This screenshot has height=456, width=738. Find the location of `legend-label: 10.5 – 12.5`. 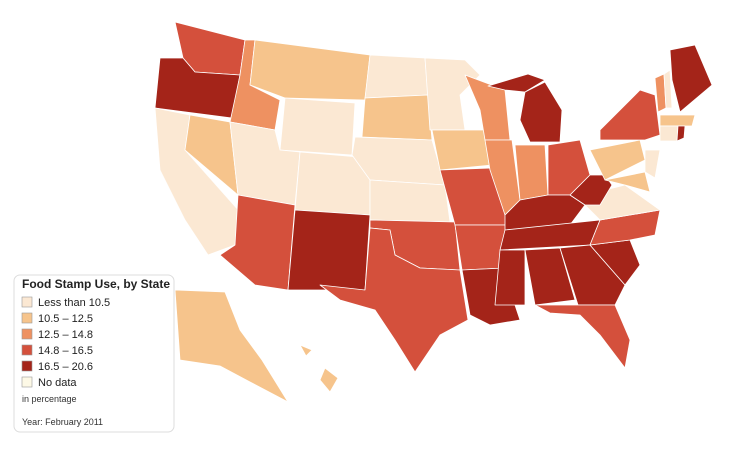

legend-label: 10.5 – 12.5 is located at coordinates (65, 319).